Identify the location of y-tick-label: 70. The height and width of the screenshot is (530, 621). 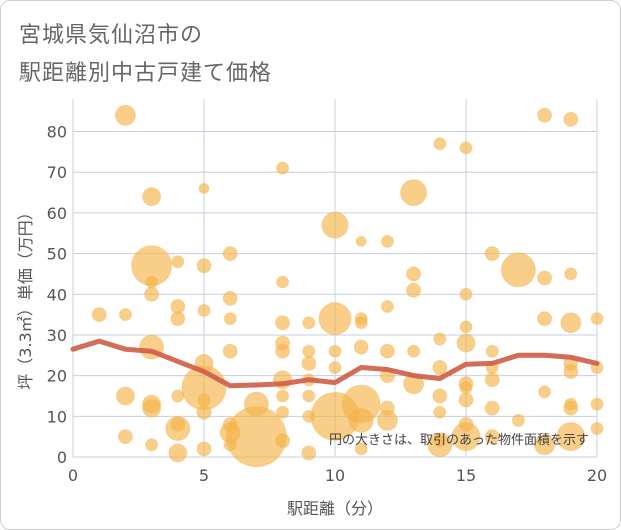
(57, 172).